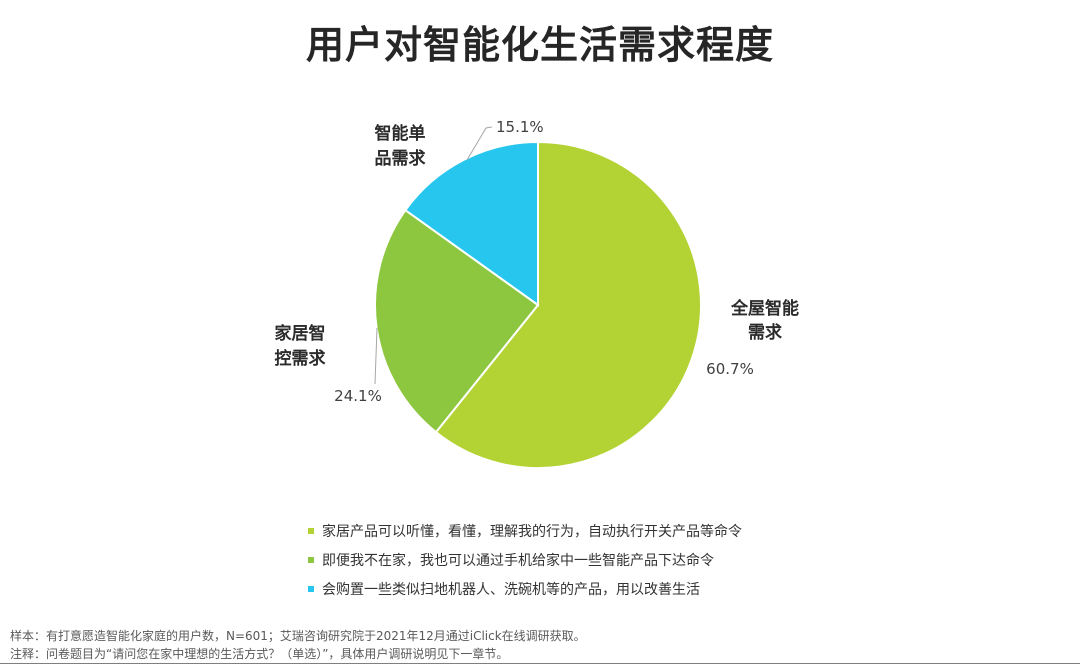 The width and height of the screenshot is (1080, 672). I want to click on slice-value-label: 15.1%, so click(520, 127).